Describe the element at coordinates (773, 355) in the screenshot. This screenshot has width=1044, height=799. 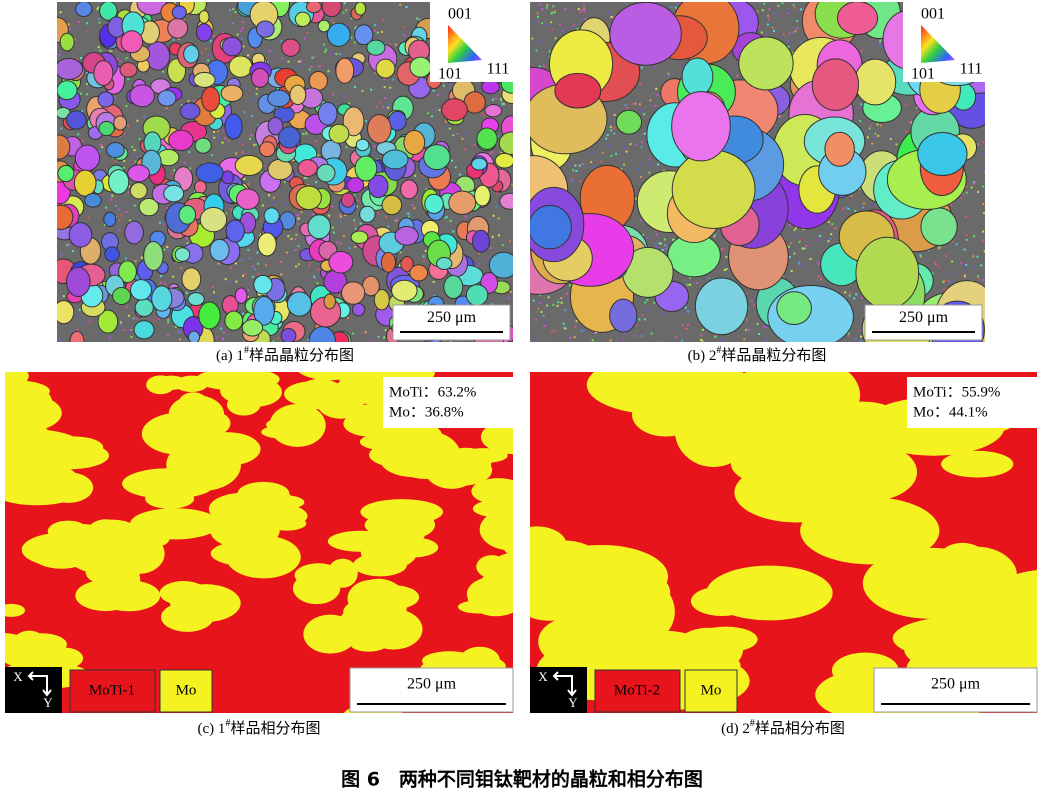
I see `caption-text: 样品晶粒分布图` at that location.